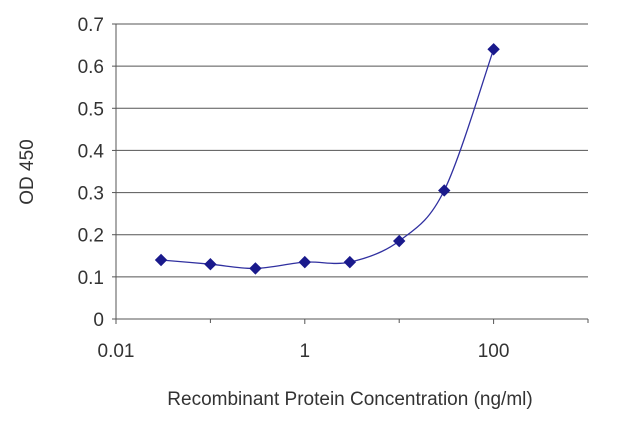  I want to click on x-tick-label: 0.01, so click(116, 351).